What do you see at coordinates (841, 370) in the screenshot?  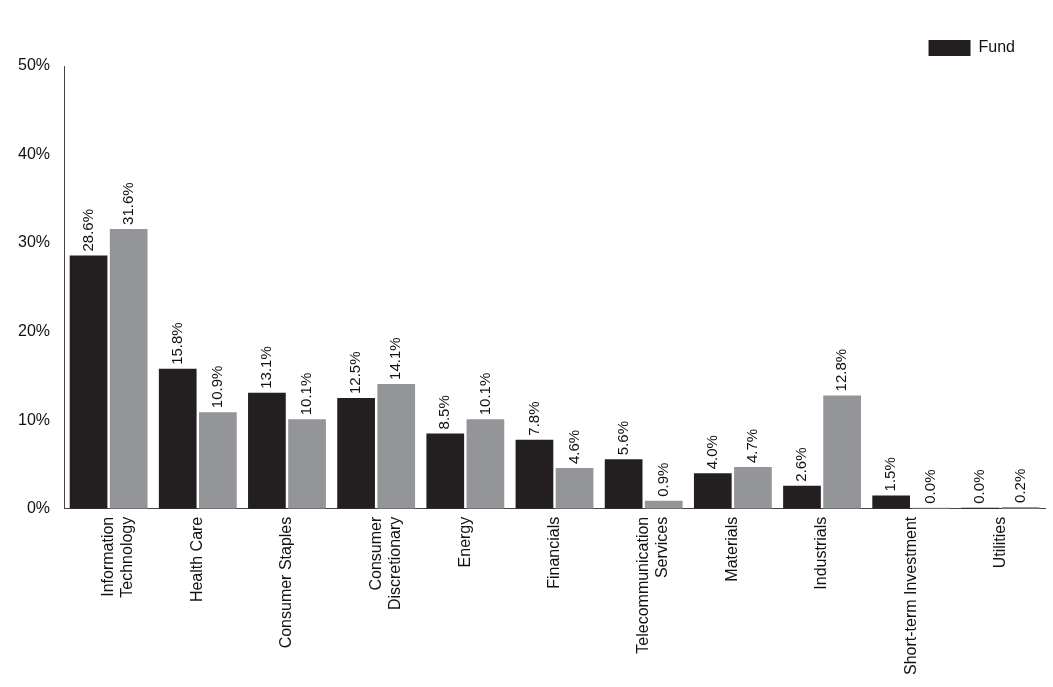 I see `data-label: 12.8%` at bounding box center [841, 370].